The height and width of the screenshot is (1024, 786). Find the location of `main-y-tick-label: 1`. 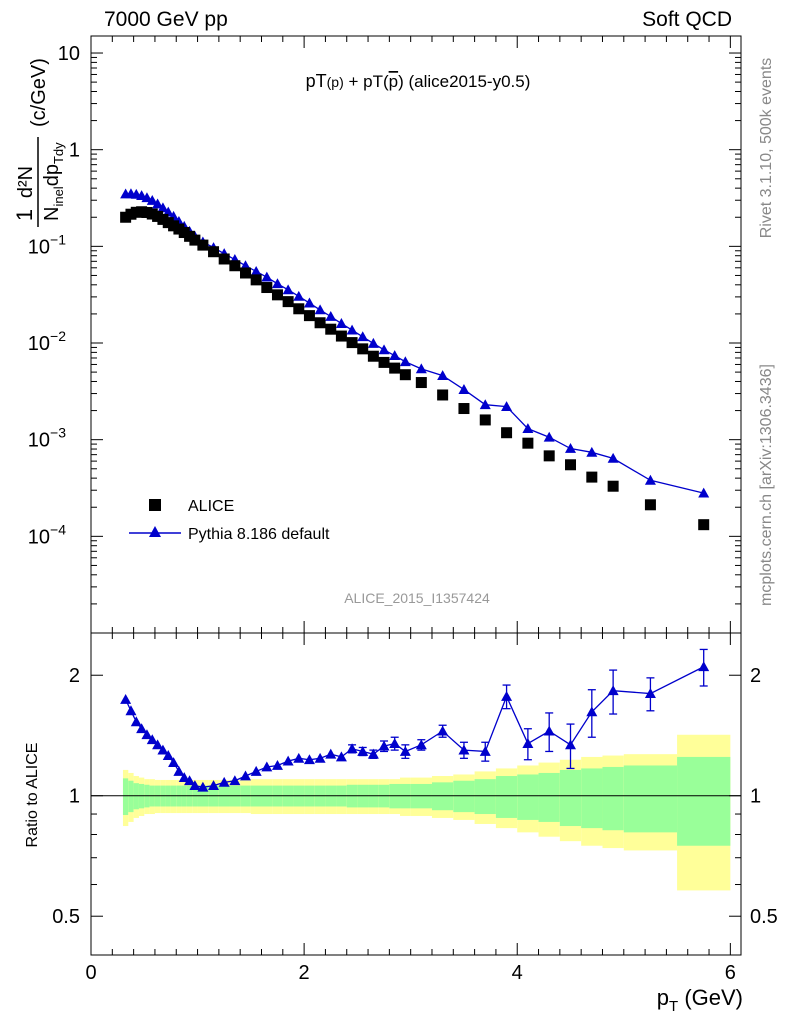

main-y-tick-label: 1 is located at coordinates (74, 151).